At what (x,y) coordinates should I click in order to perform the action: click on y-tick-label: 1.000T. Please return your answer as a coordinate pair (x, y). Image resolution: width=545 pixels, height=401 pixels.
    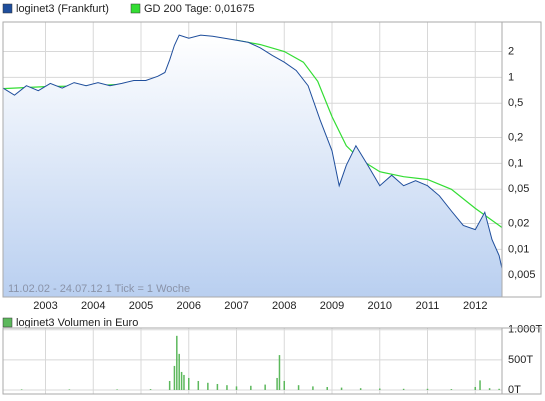
    Looking at the image, I should click on (525, 330).